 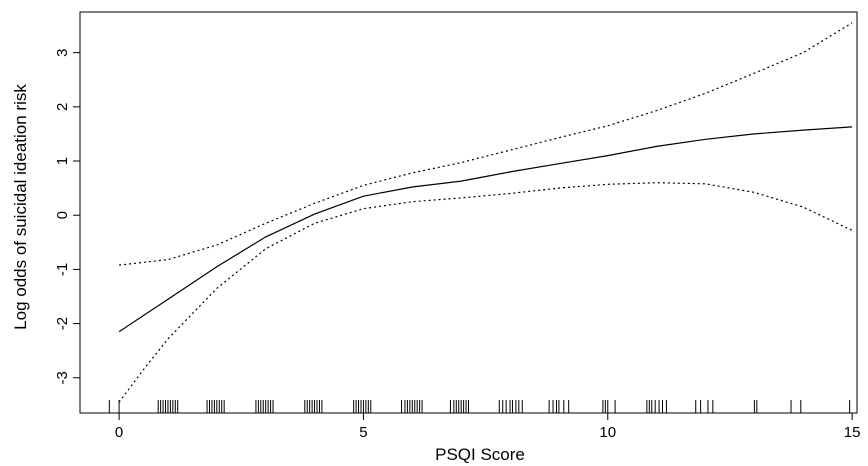 What do you see at coordinates (62, 269) in the screenshot?
I see `y-tick-label: -1` at bounding box center [62, 269].